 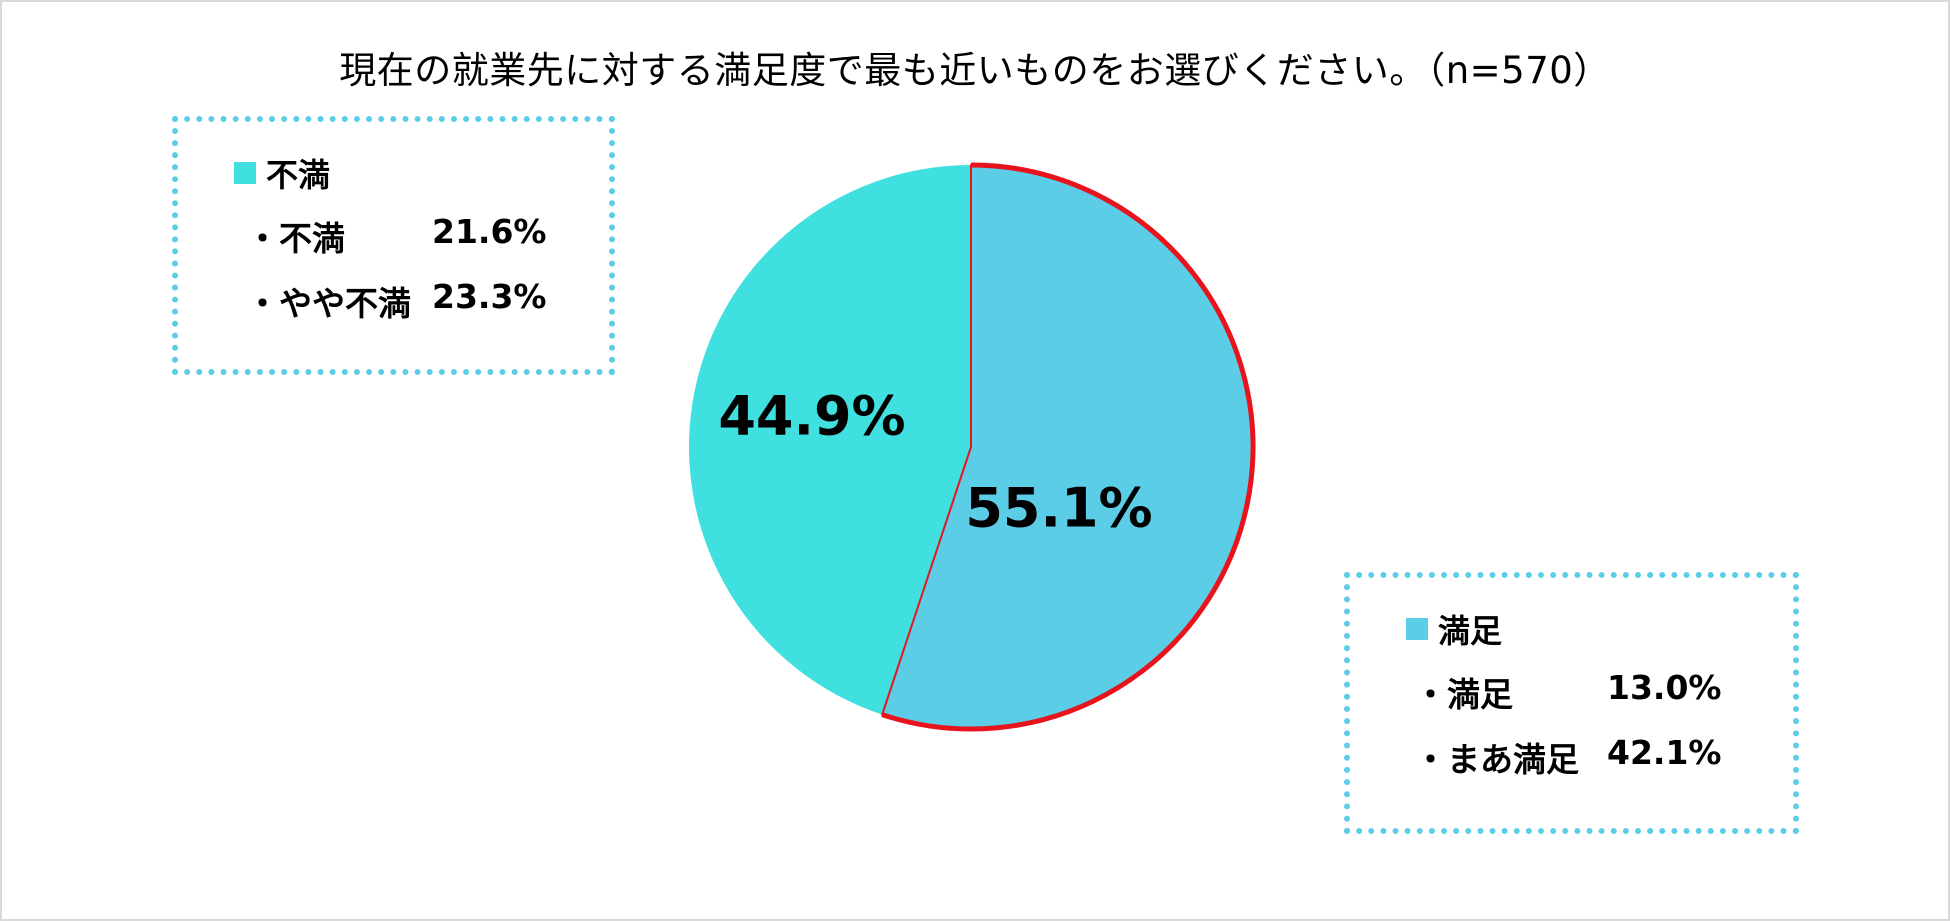 I want to click on legend-row-value: 13.0%, so click(x=1664, y=687).